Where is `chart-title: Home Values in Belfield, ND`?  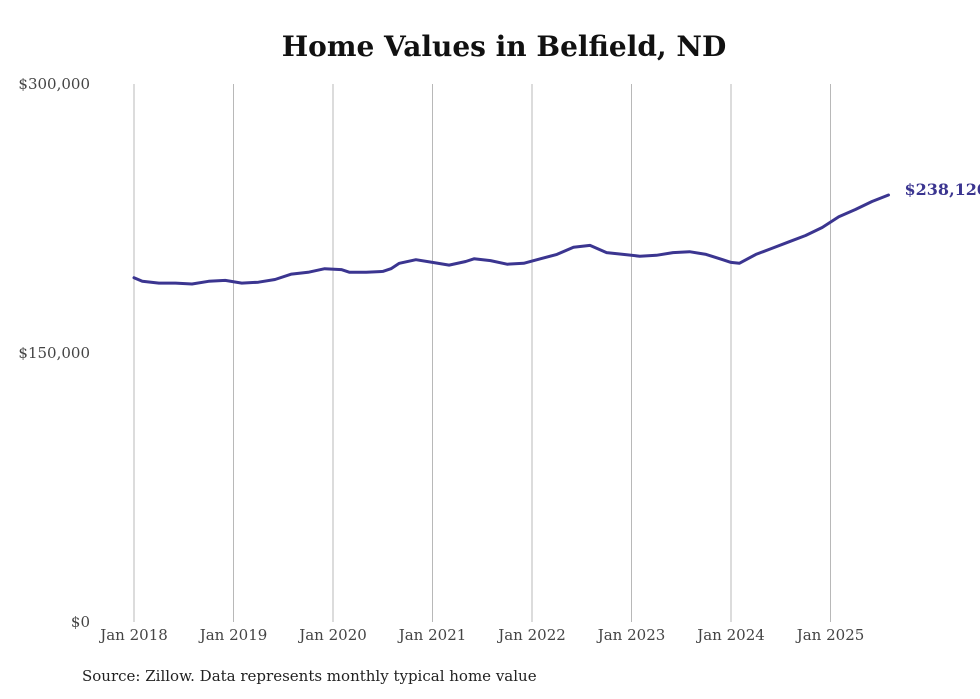 chart-title: Home Values in Belfield, ND is located at coordinates (504, 46).